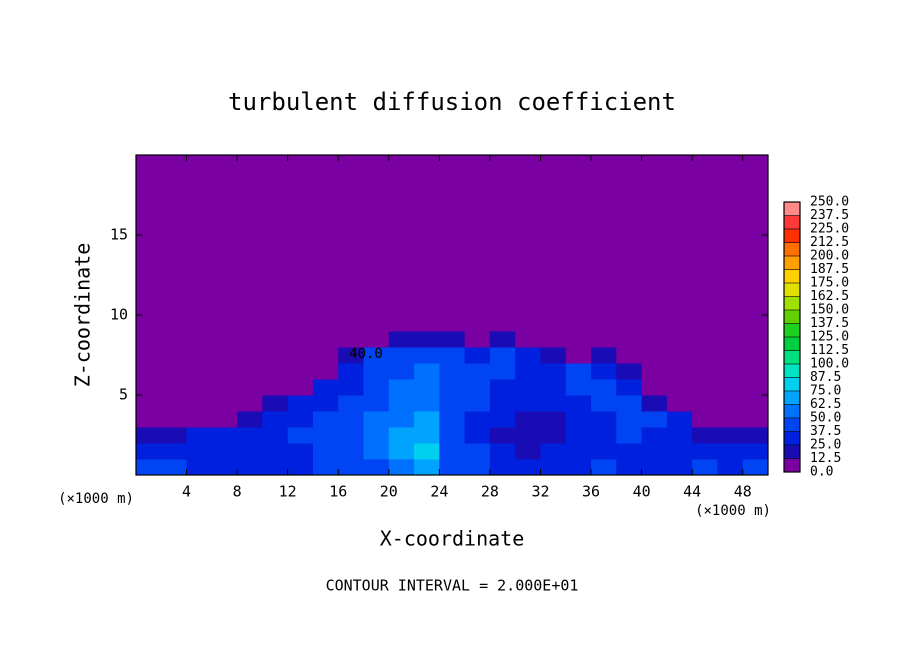  I want to click on colorbar-label: 187.5, so click(829, 269).